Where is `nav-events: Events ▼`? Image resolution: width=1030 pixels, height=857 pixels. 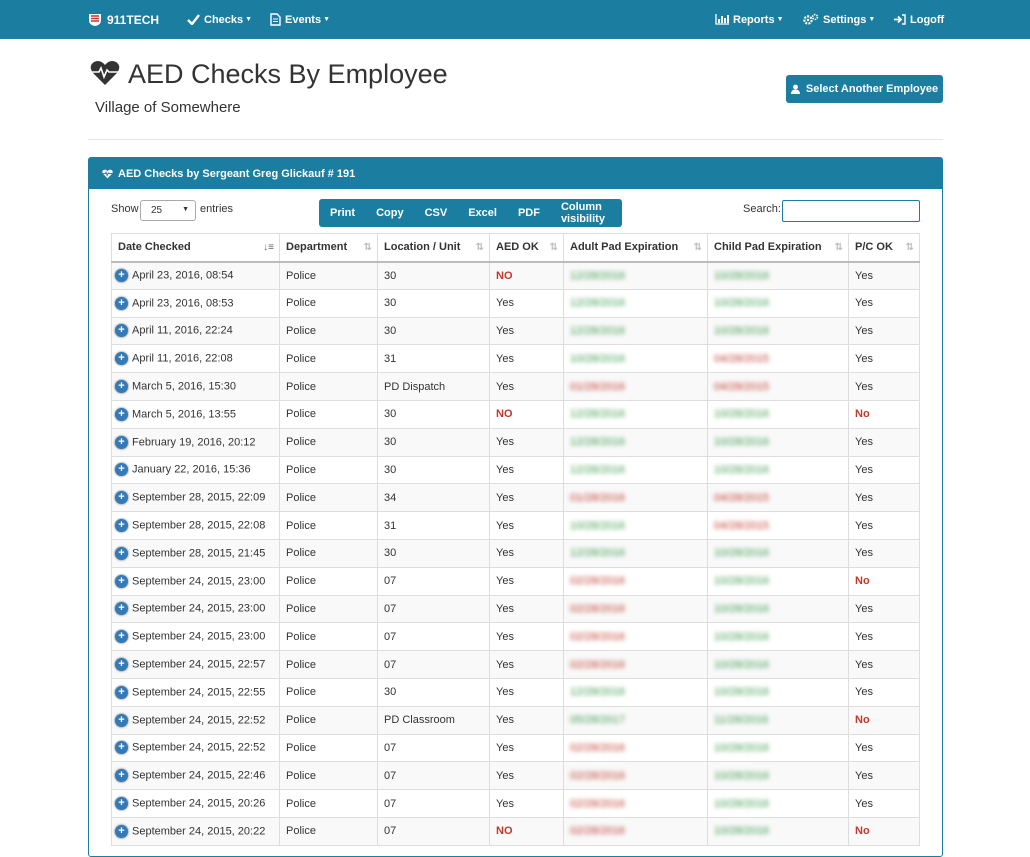 nav-events: Events ▼ is located at coordinates (300, 19).